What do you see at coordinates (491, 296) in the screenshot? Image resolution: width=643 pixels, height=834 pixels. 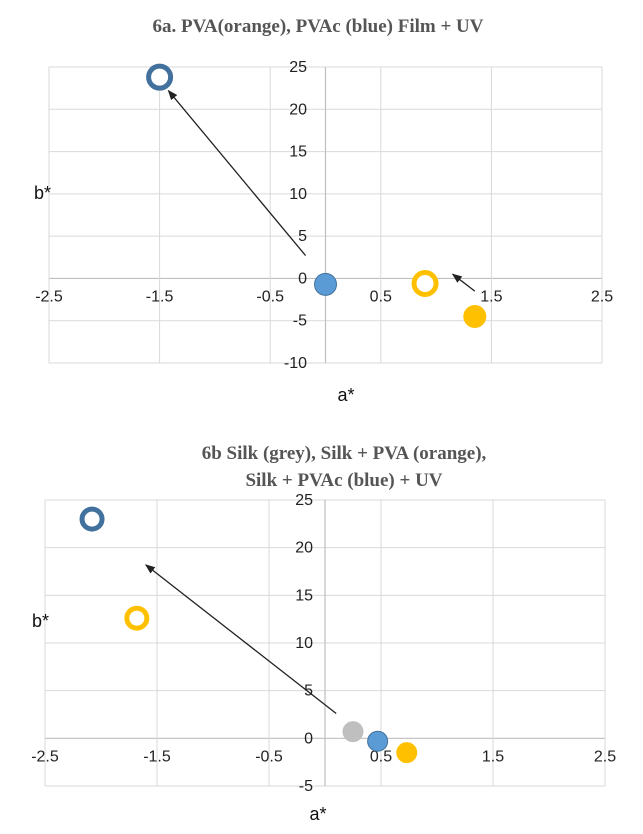 I see `chart-0-xtick-label: 1.5` at bounding box center [491, 296].